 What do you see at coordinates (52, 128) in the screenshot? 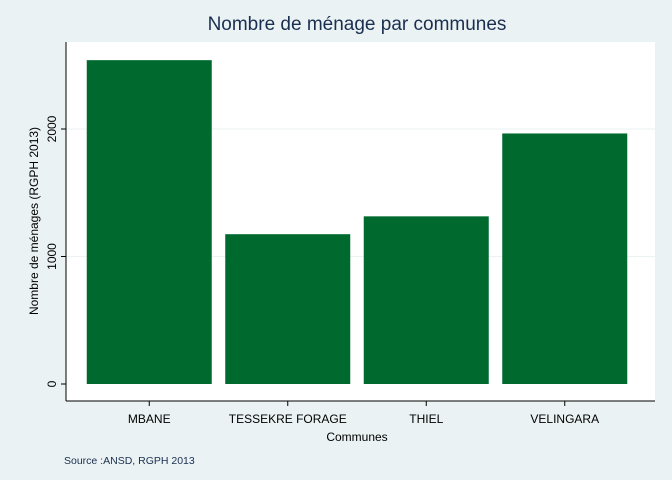
I see `y-tick-label: 2000` at bounding box center [52, 128].